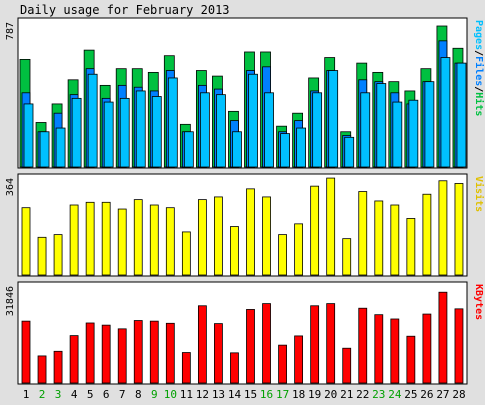  What do you see at coordinates (426, 394) in the screenshot?
I see `day-label: 26` at bounding box center [426, 394].